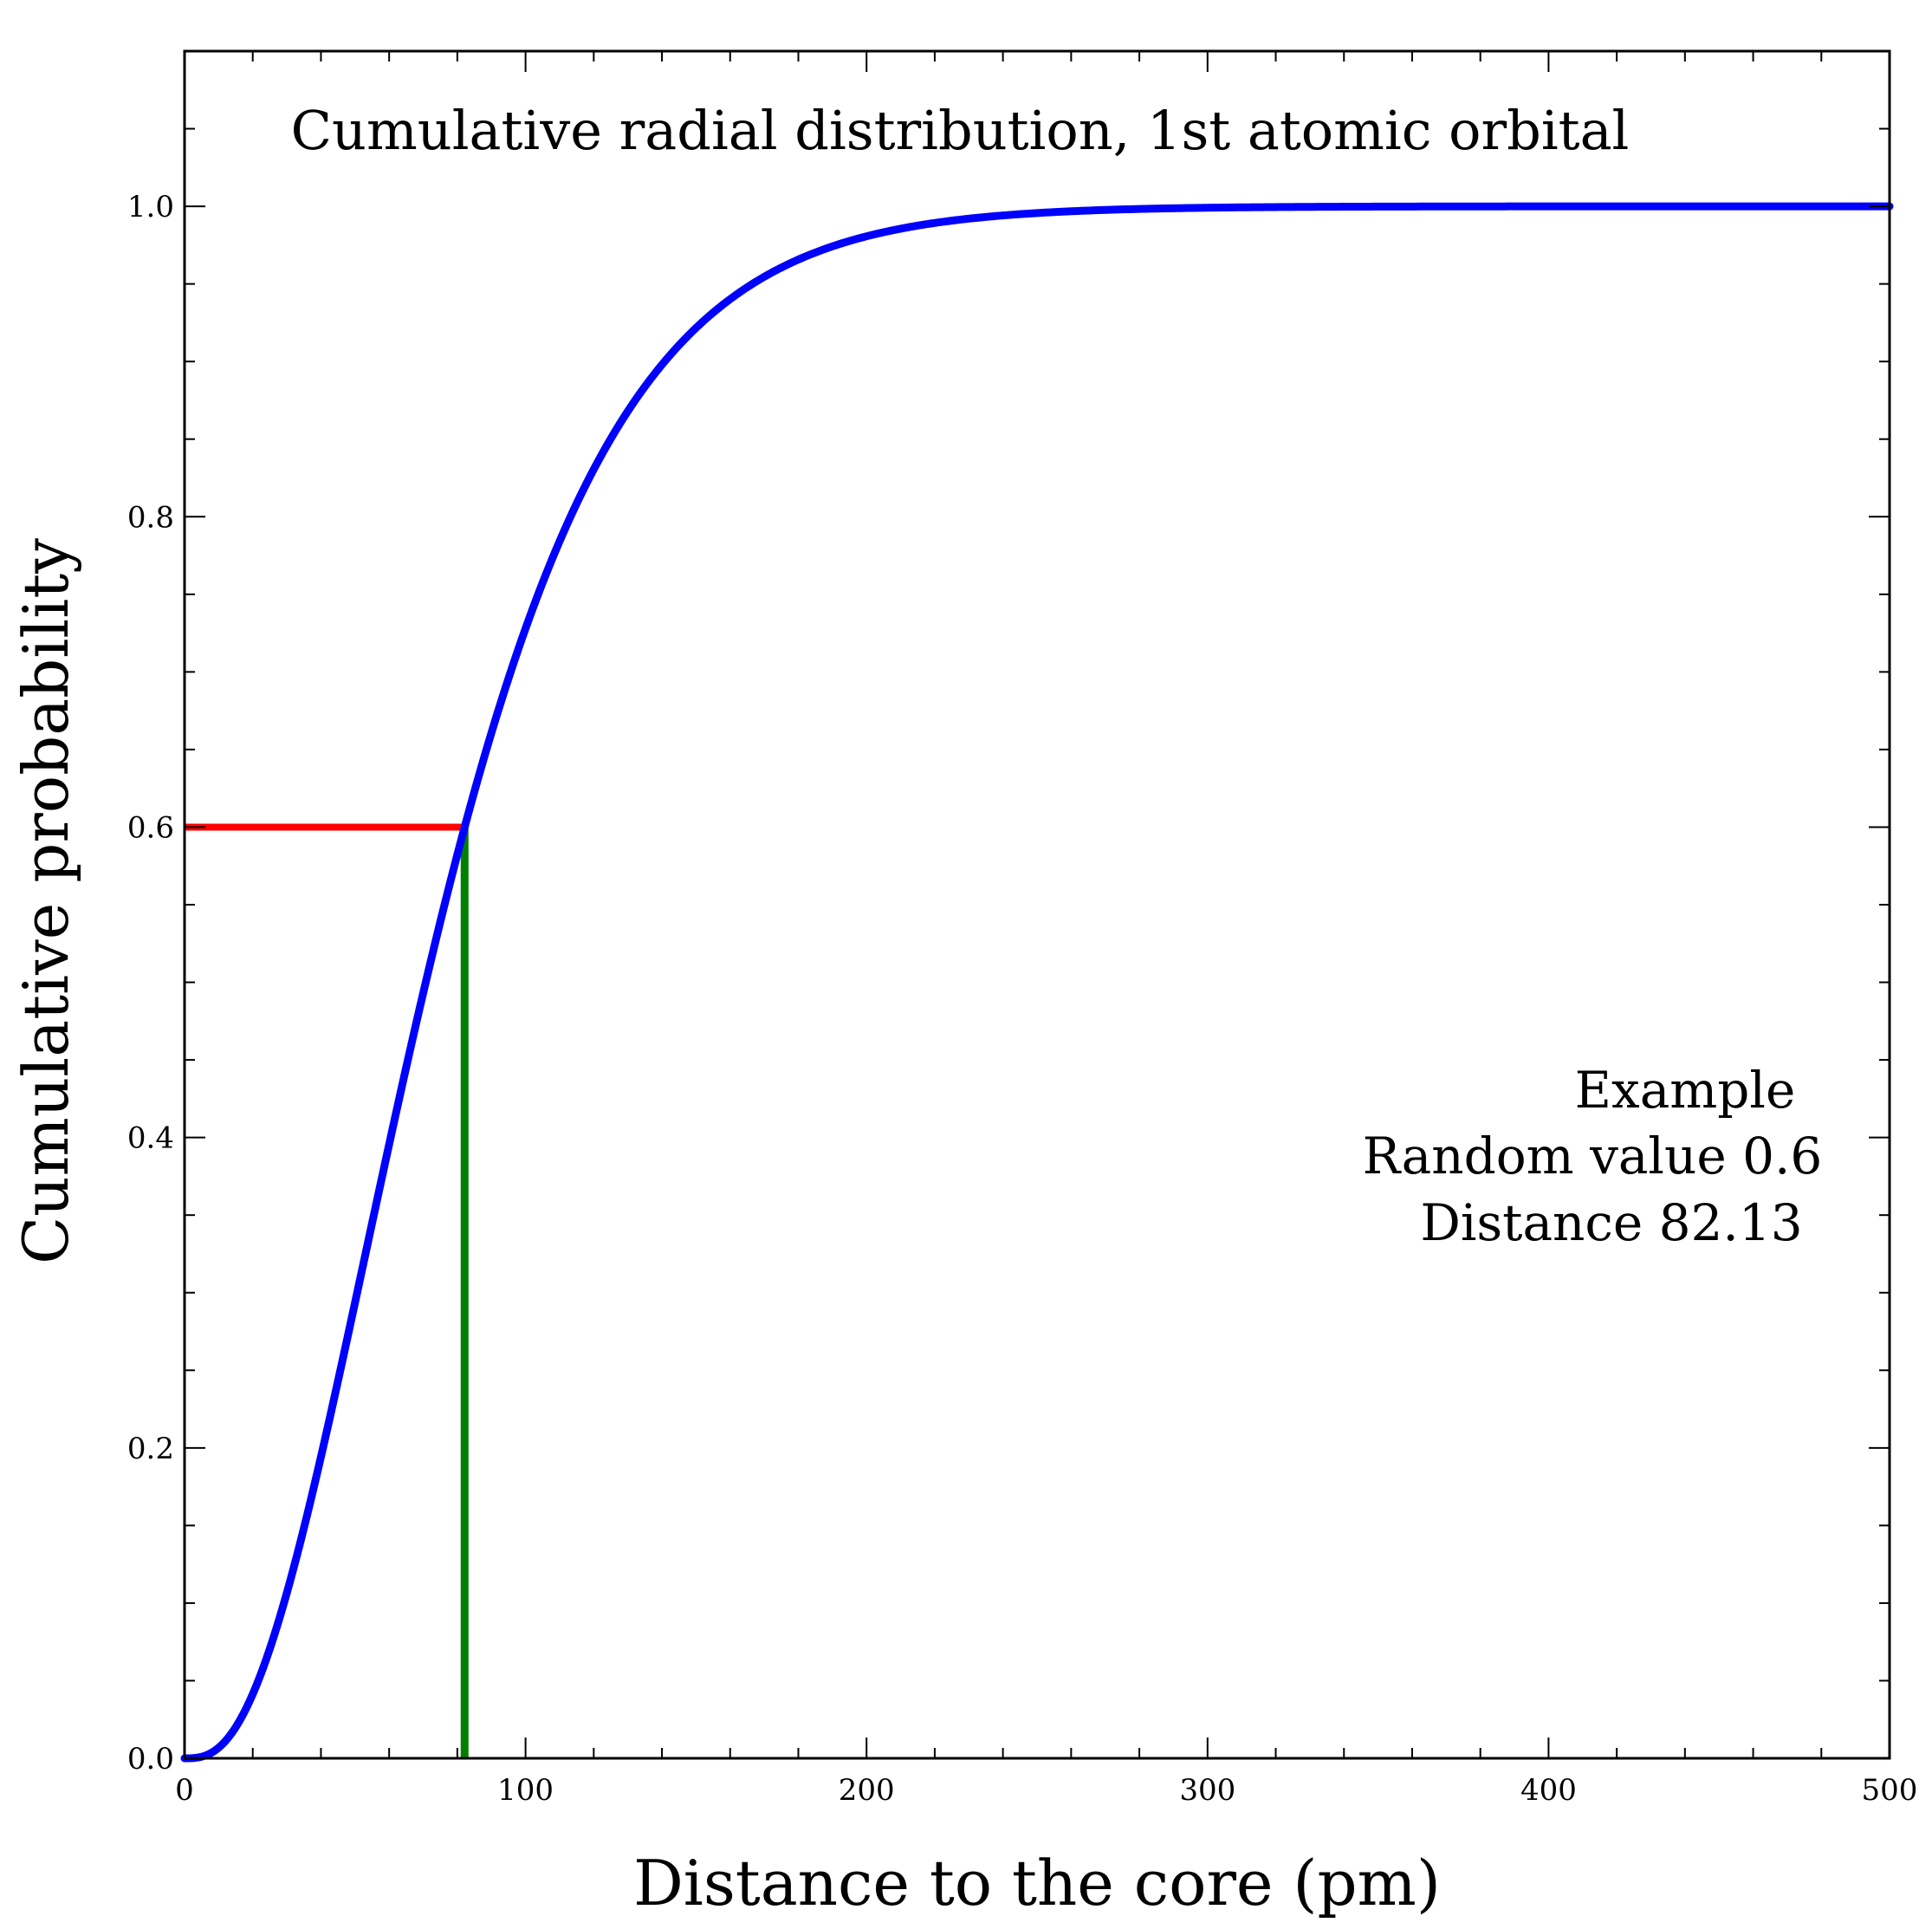 The height and width of the screenshot is (1929, 1932). What do you see at coordinates (1686, 1090) in the screenshot?
I see `annotation-line-example: Example` at bounding box center [1686, 1090].